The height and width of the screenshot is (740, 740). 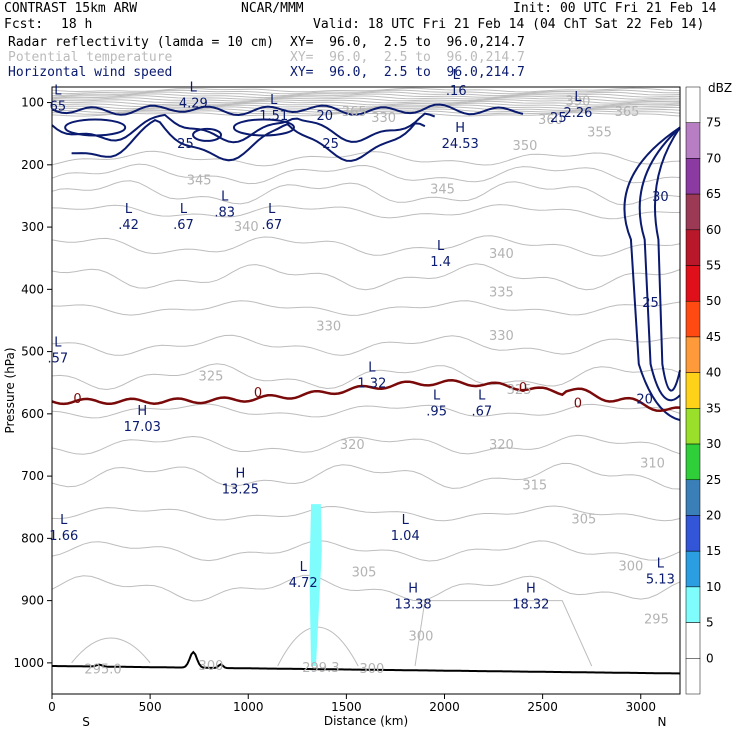 I want to click on field-wind-name: Horizontal wind speed, so click(x=90, y=72).